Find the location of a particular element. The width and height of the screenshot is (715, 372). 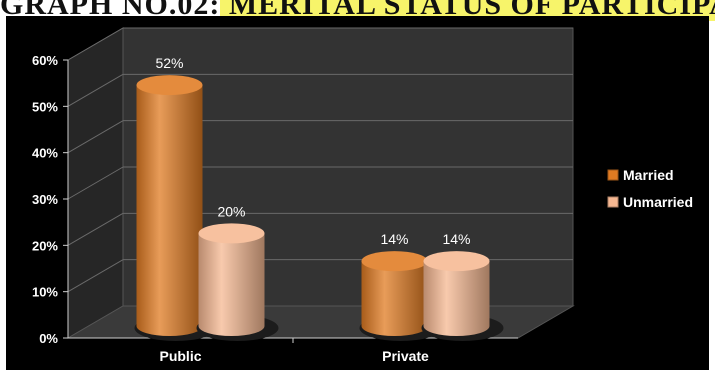

y-tick-label: 10% is located at coordinates (45, 292).